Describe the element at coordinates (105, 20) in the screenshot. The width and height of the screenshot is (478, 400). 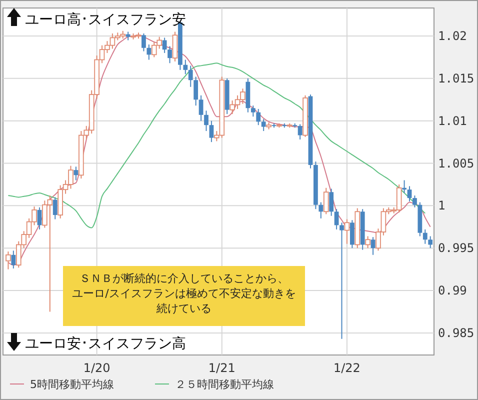
I see `annotation: ユーロ高･スイスフラン安` at that location.